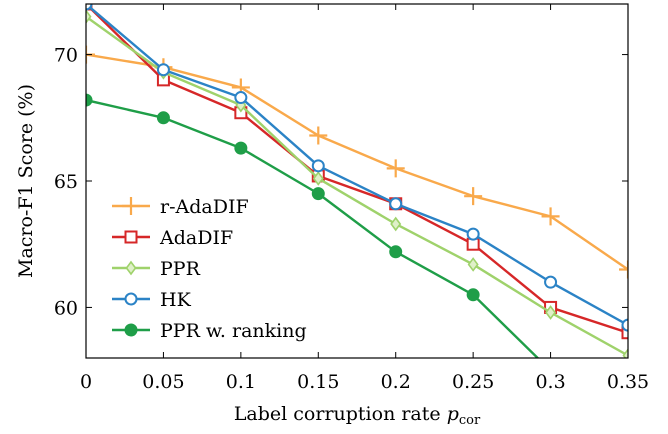 The image size is (668, 434). What do you see at coordinates (453, 414) in the screenshot?
I see `x-axis-label-variable: p` at bounding box center [453, 414].